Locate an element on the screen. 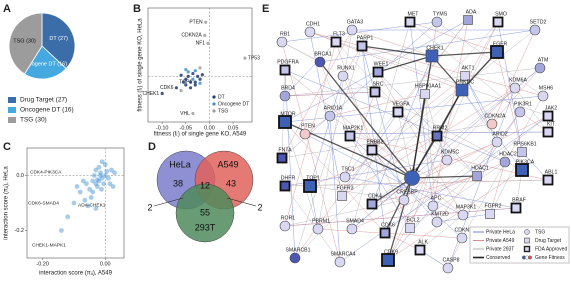 The height and width of the screenshot is (282, 571). x-axis-label: fitness (fᵣ) of single gene KO, A549 is located at coordinates (200, 135).